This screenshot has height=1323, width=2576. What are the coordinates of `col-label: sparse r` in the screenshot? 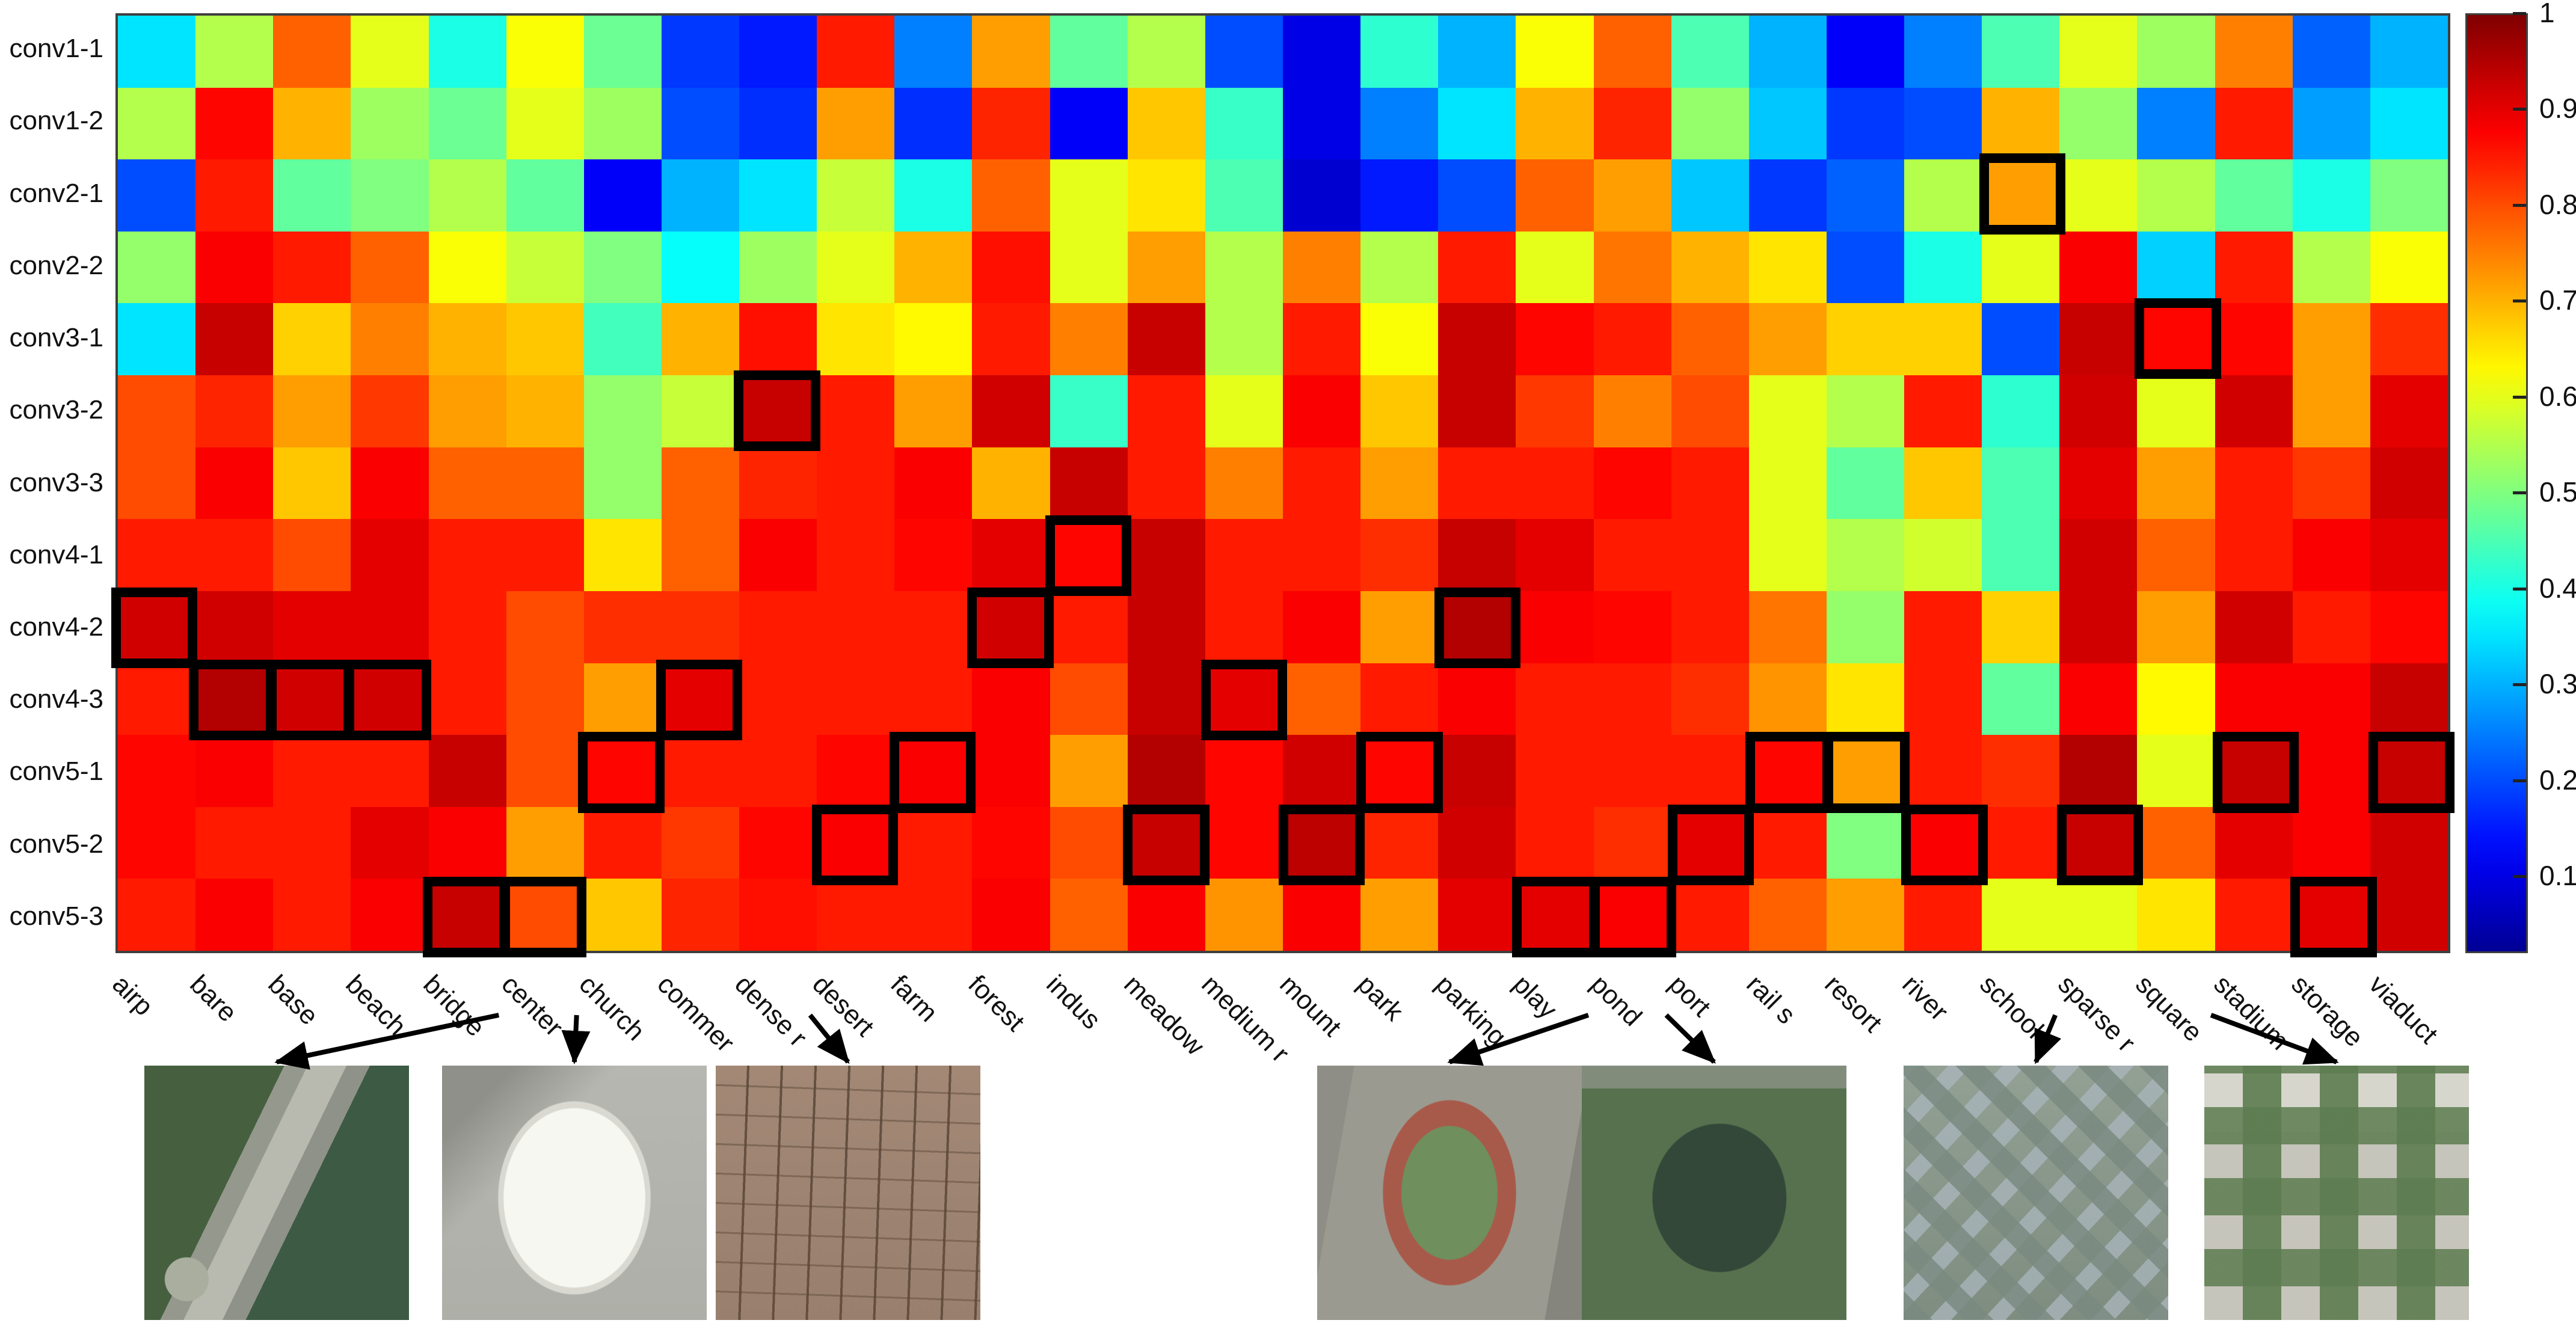 It's located at (2097, 1013).